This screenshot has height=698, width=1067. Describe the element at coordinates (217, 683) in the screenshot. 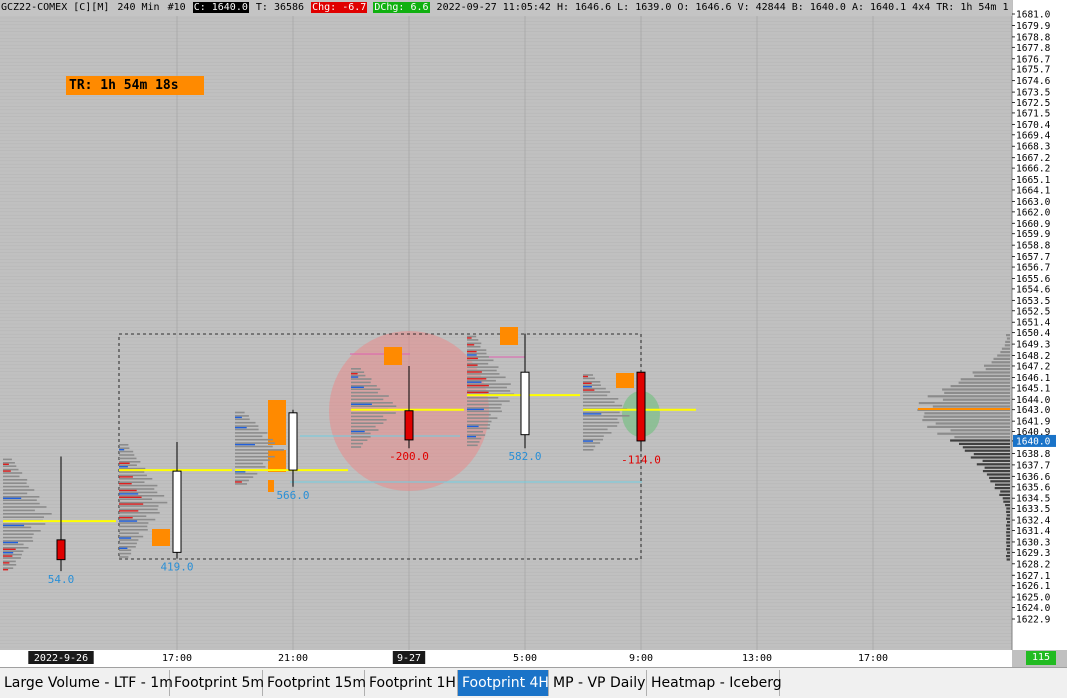

I see `tab-footprint-5m: Footprint 5m` at that location.